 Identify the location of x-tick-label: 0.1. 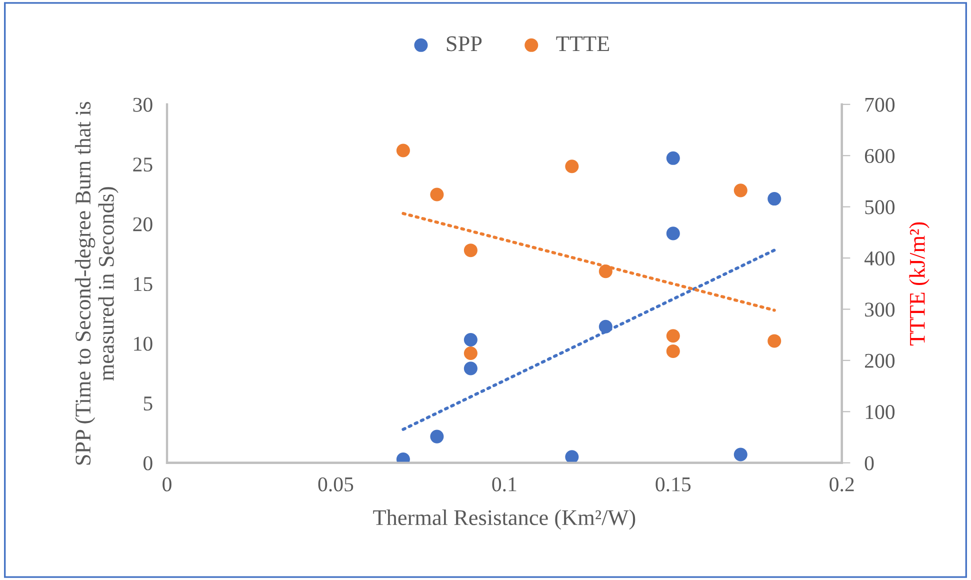
(504, 484).